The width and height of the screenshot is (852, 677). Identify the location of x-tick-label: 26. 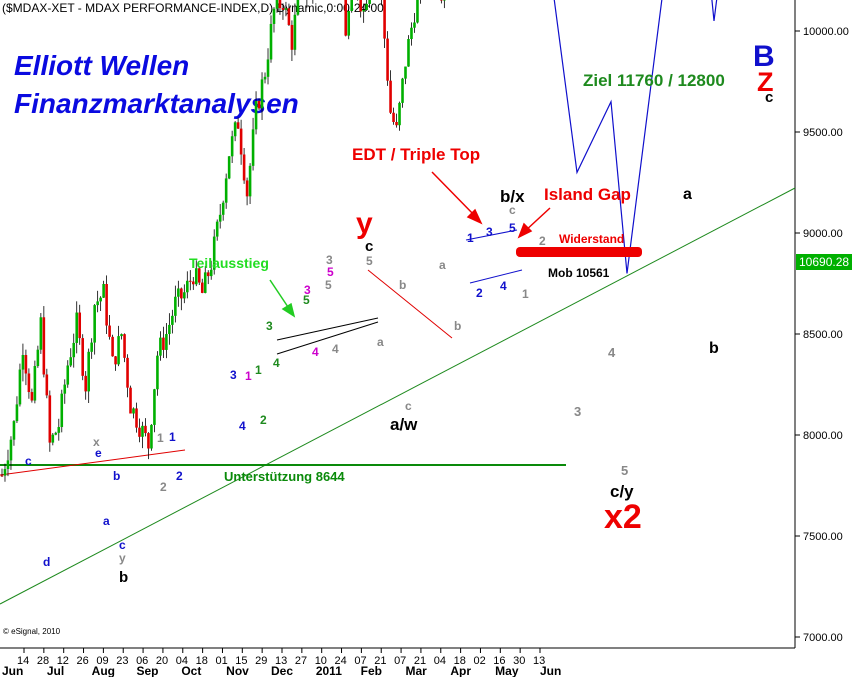
(83, 661).